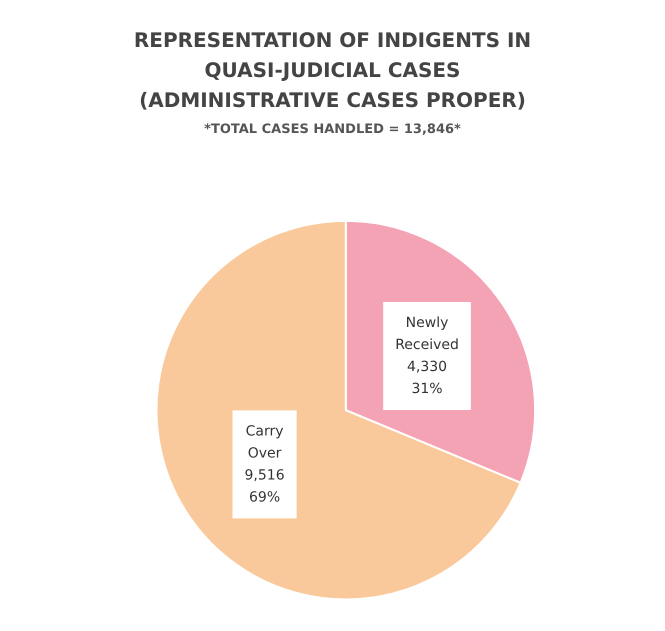 The image size is (665, 631). I want to click on slice-label: Carry Over, so click(265, 442).